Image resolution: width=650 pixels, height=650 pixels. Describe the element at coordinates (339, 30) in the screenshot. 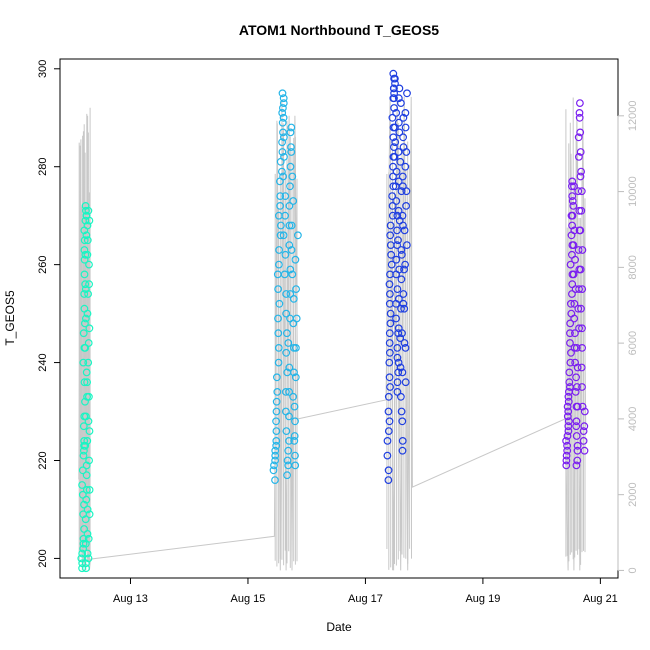

I see `chart-title: ATOM1 Northbound T_GEOS5` at that location.